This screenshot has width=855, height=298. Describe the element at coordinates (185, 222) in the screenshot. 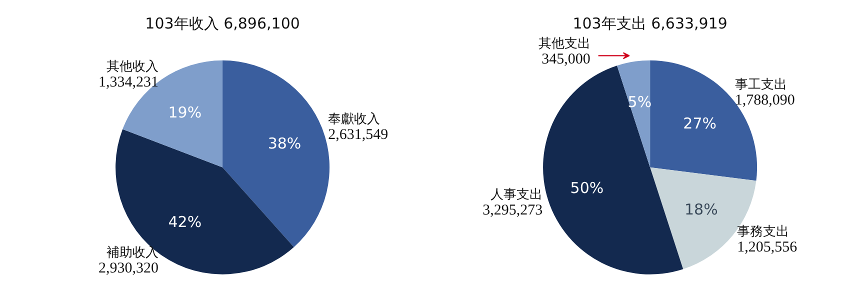

I see `data-label: 42%` at that location.